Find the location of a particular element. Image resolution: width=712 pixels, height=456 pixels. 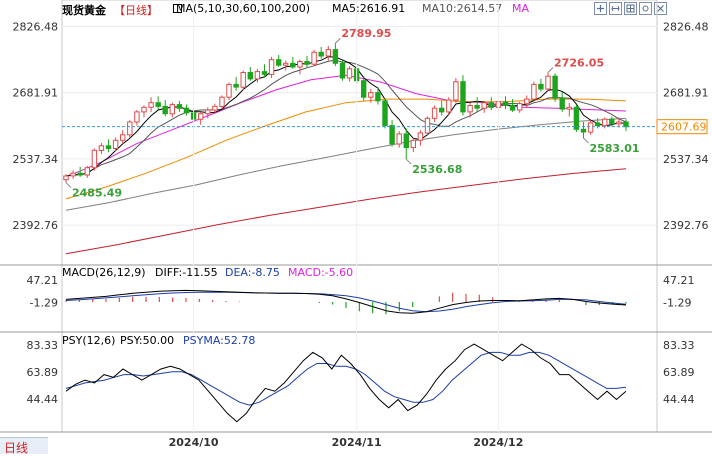

price-tick-left: 2537.34 is located at coordinates (36, 159).